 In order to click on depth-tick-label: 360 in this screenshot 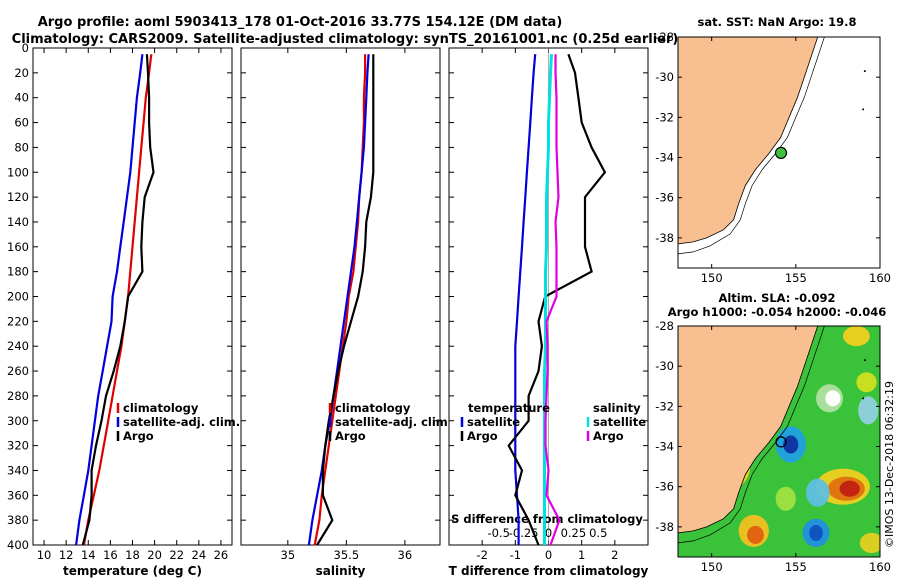, I will do `click(18, 495)`.